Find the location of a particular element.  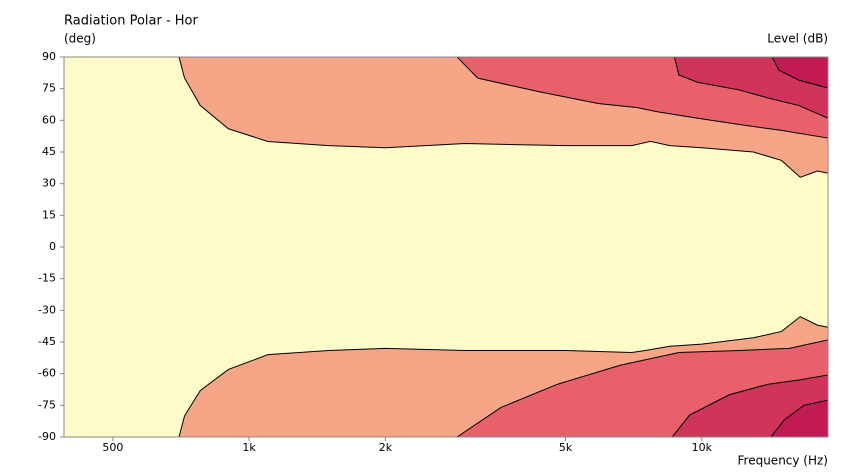

y-tick-label: -60 is located at coordinates (47, 373).